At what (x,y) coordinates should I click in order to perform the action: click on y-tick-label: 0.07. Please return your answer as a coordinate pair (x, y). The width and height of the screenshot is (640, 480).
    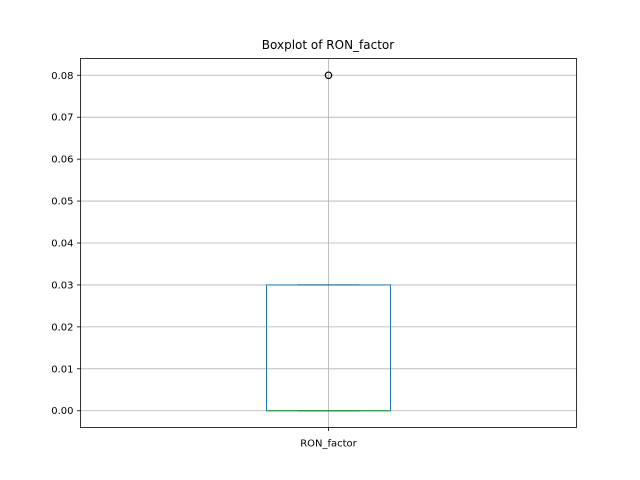
    Looking at the image, I should click on (62, 118).